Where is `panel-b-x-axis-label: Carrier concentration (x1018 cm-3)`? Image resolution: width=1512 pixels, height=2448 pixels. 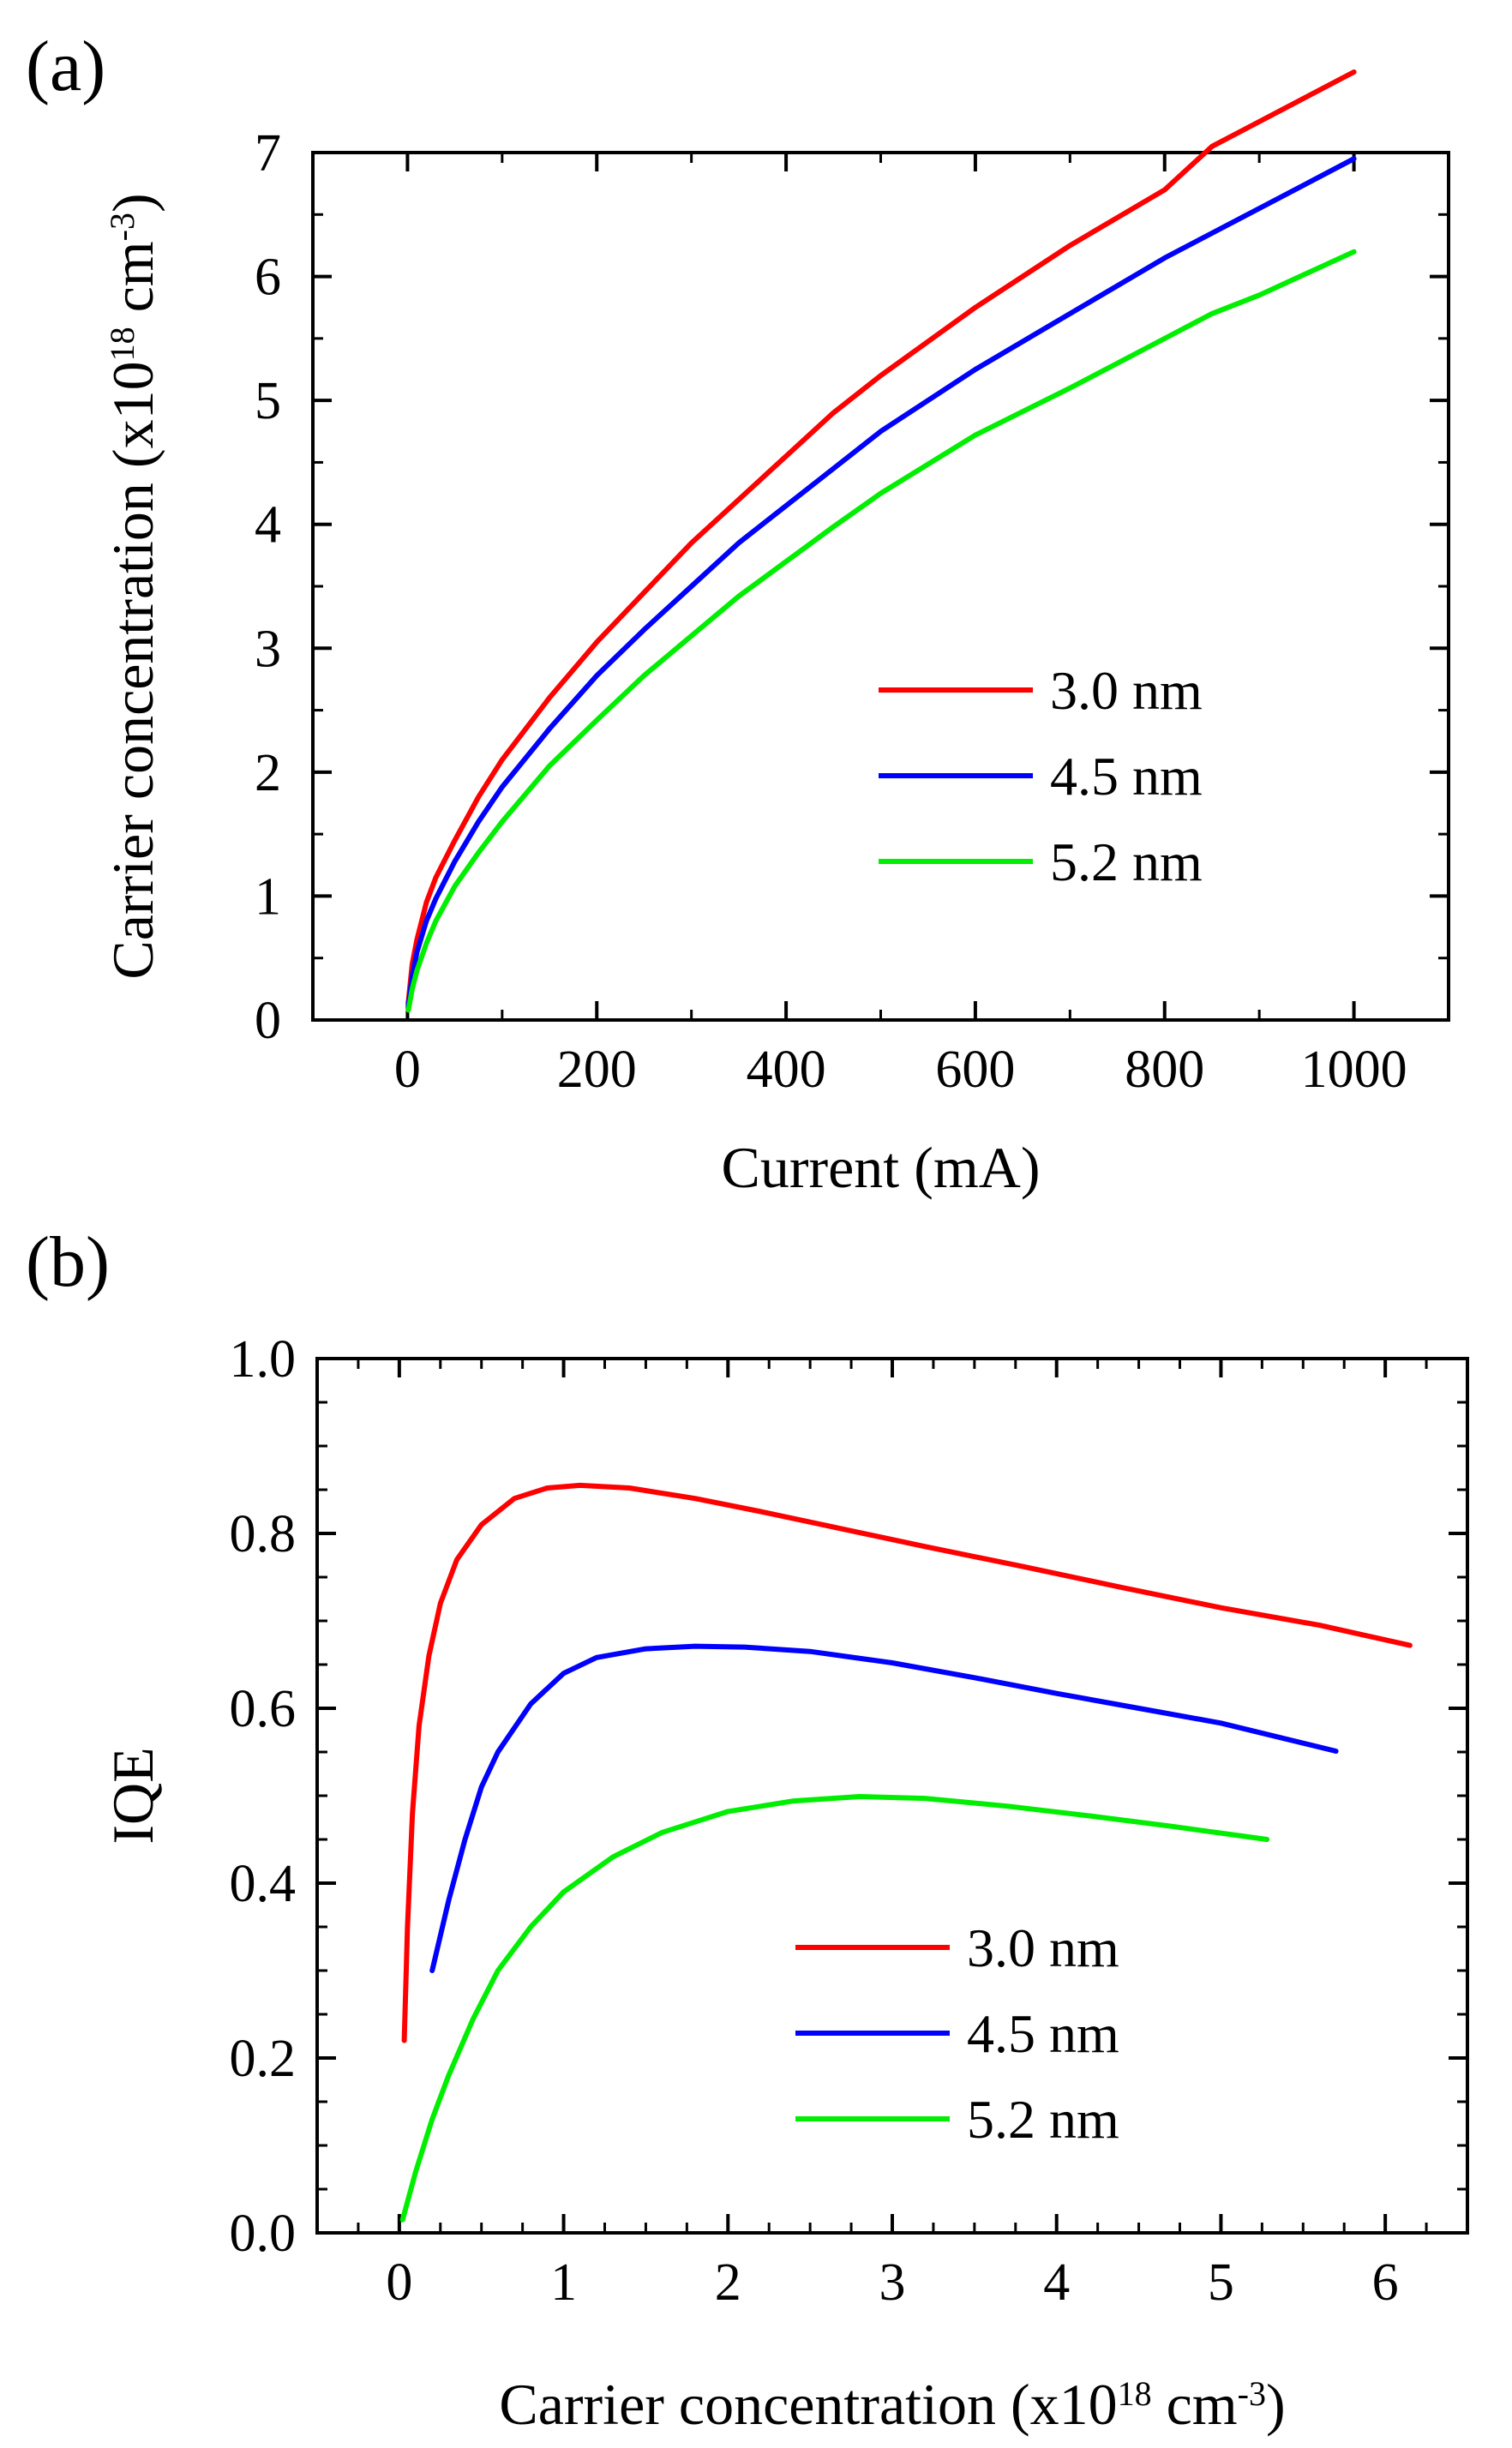
panel-b-x-axis-label: Carrier concentration (x1018 cm-3) is located at coordinates (892, 2404).